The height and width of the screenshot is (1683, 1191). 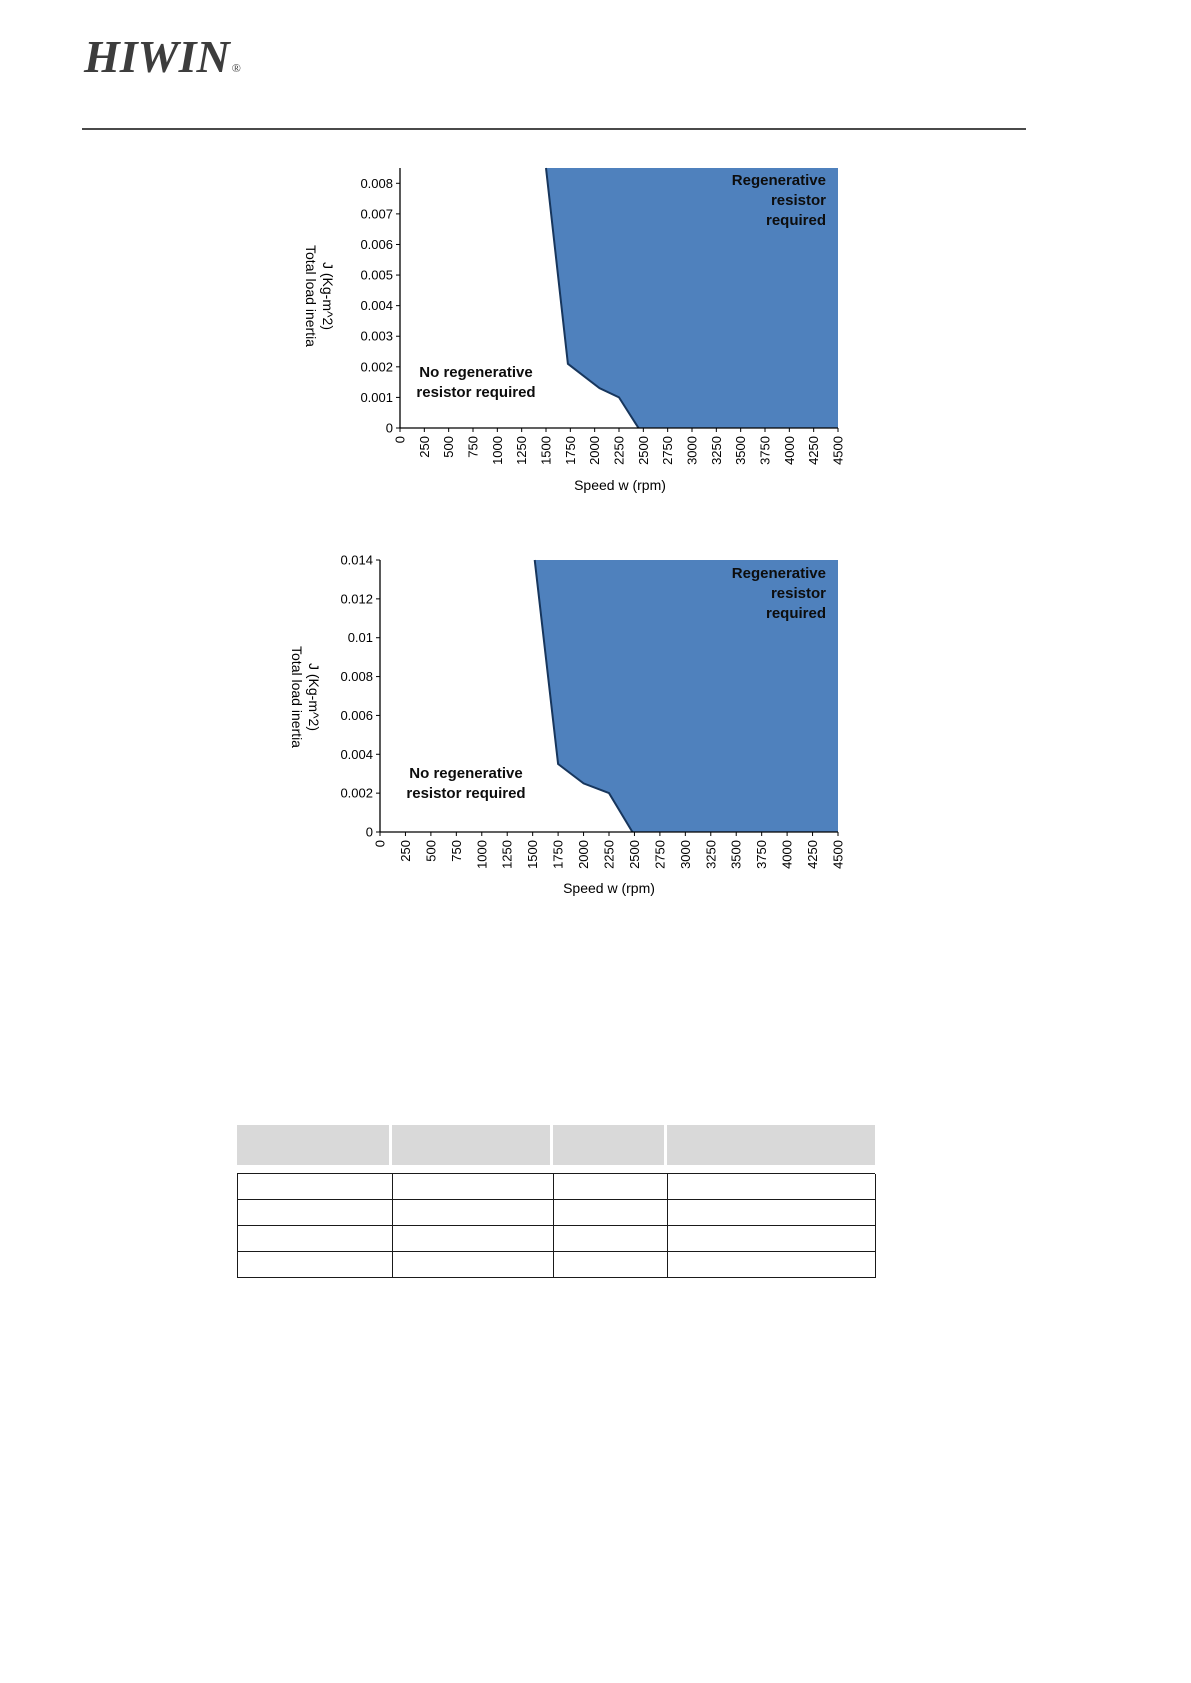 I want to click on spec-table-header-row, so click(x=556, y=1145).